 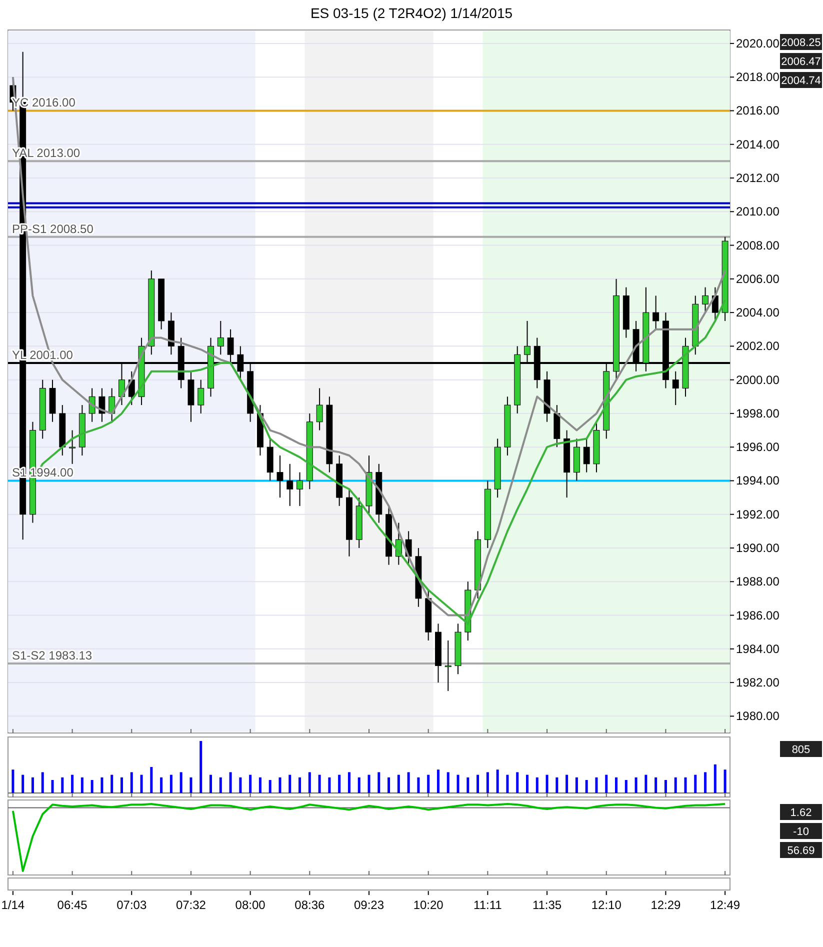 What do you see at coordinates (758, 77) in the screenshot?
I see `y-tick-label: 2018.00` at bounding box center [758, 77].